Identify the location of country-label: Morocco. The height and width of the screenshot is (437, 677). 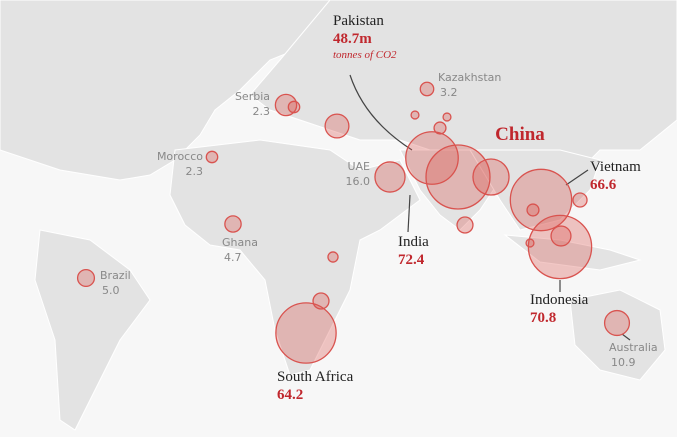
(180, 156).